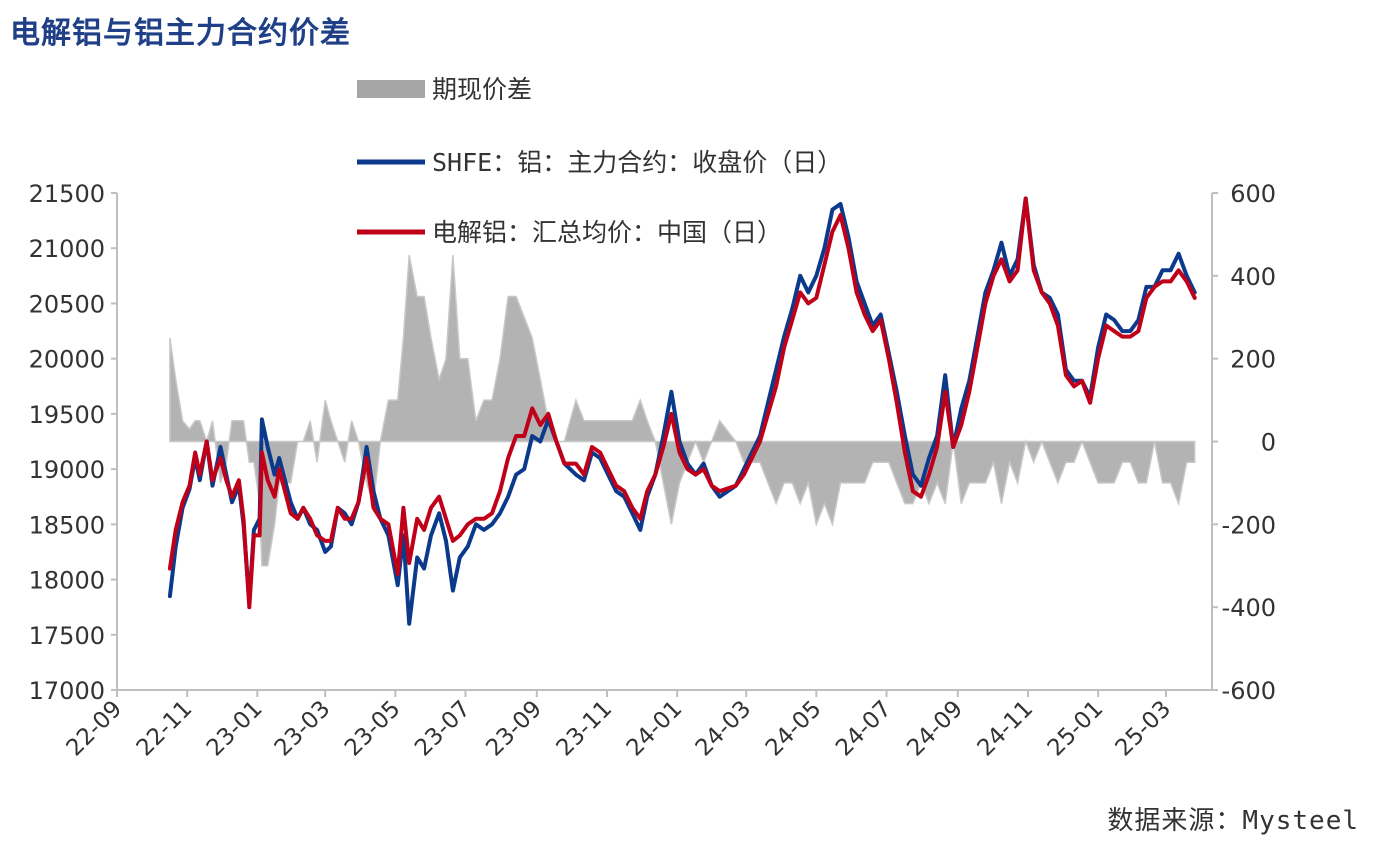 The width and height of the screenshot is (1381, 847). Describe the element at coordinates (67, 415) in the screenshot. I see `left-tick-label: 19500` at that location.